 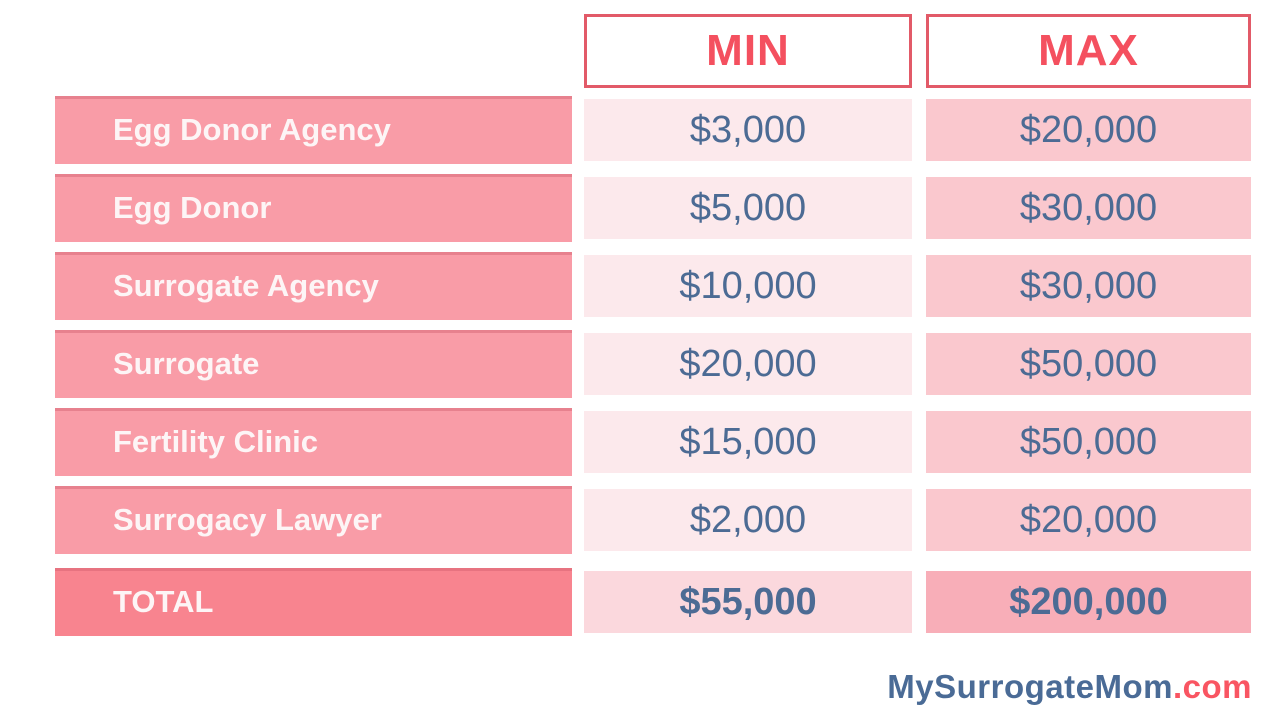 I want to click on table-total-row: TOTAL $55,000 $200,000, so click(x=640, y=602).